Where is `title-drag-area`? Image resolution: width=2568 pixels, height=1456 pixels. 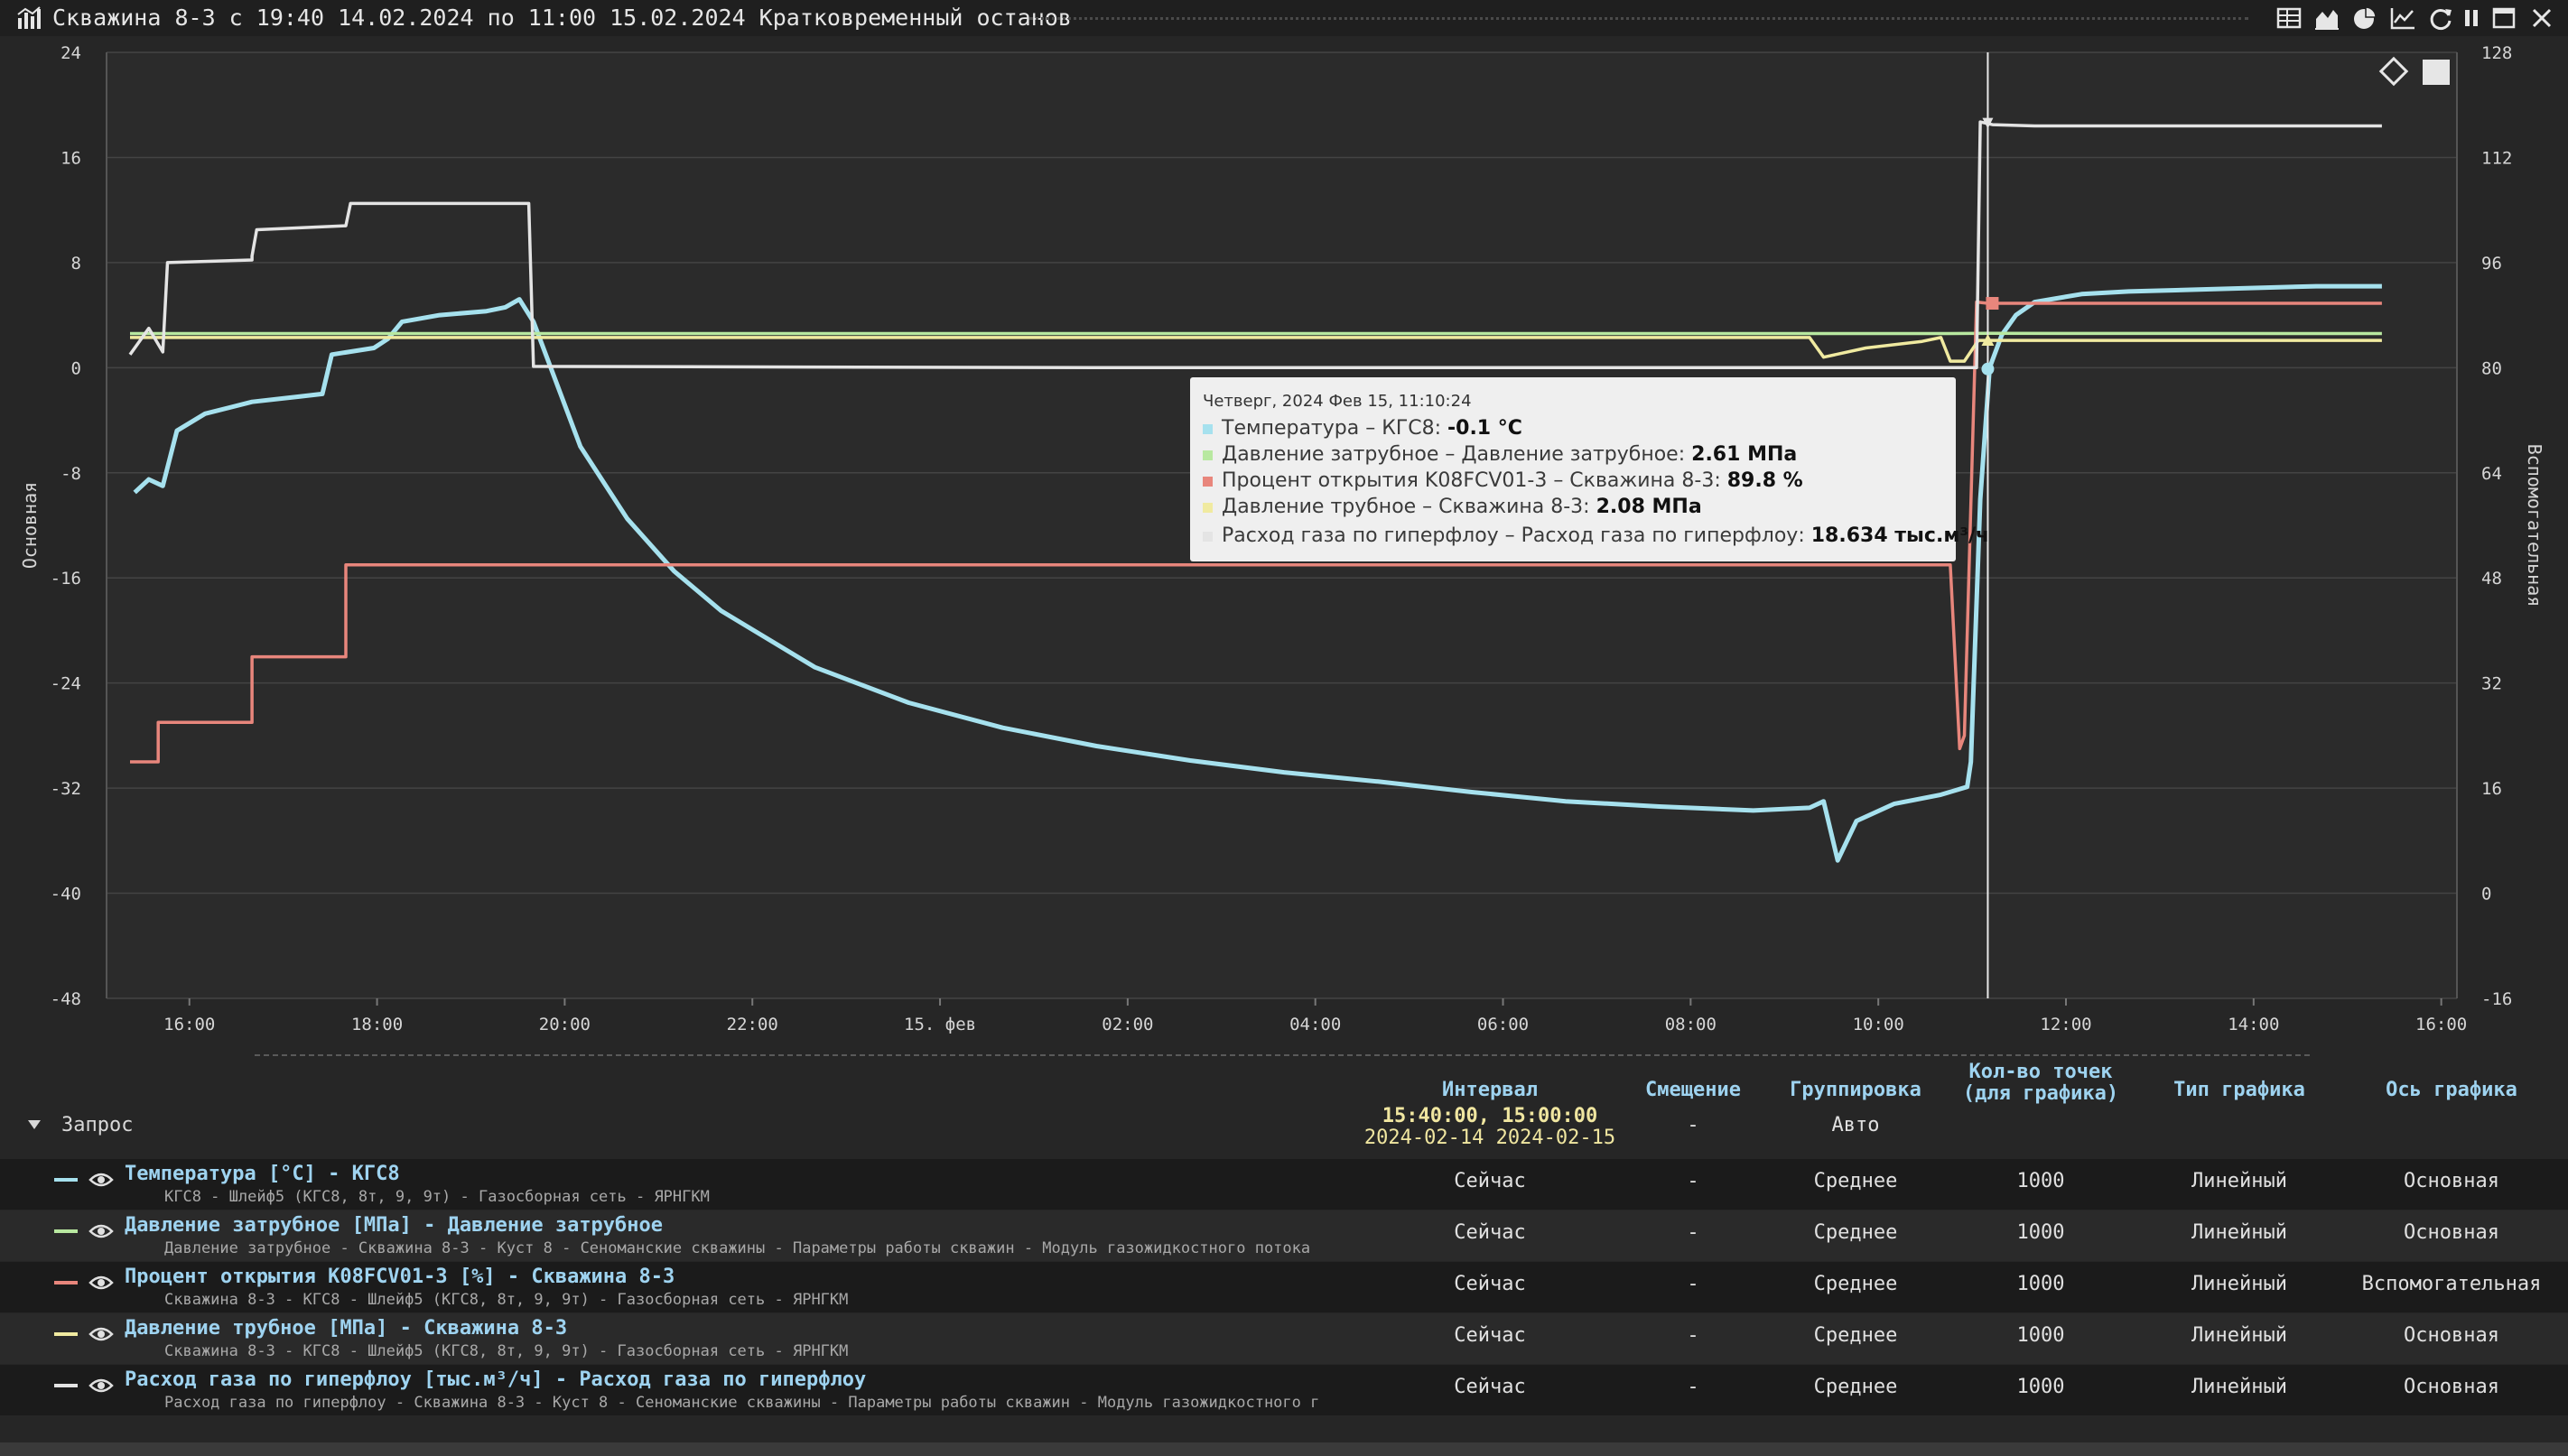
title-drag-area is located at coordinates (1638, 18).